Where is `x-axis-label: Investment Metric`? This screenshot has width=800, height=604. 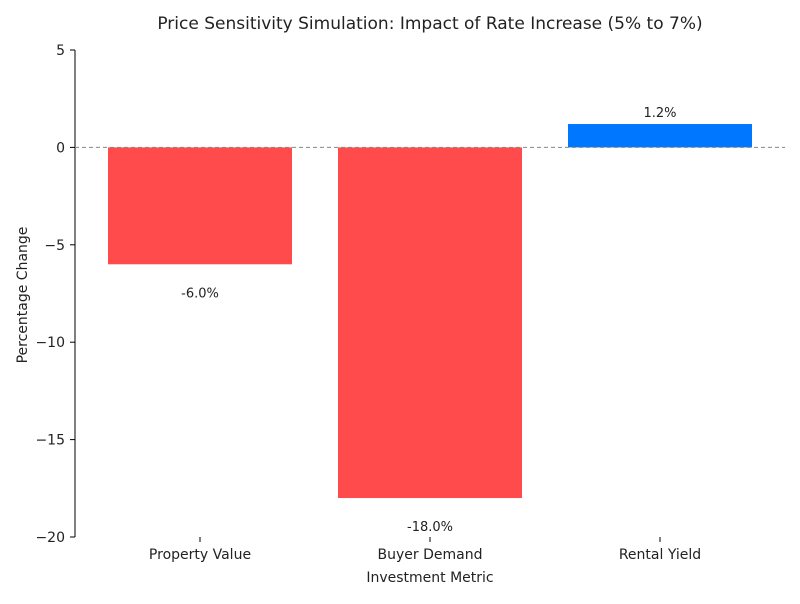
x-axis-label: Investment Metric is located at coordinates (429, 578).